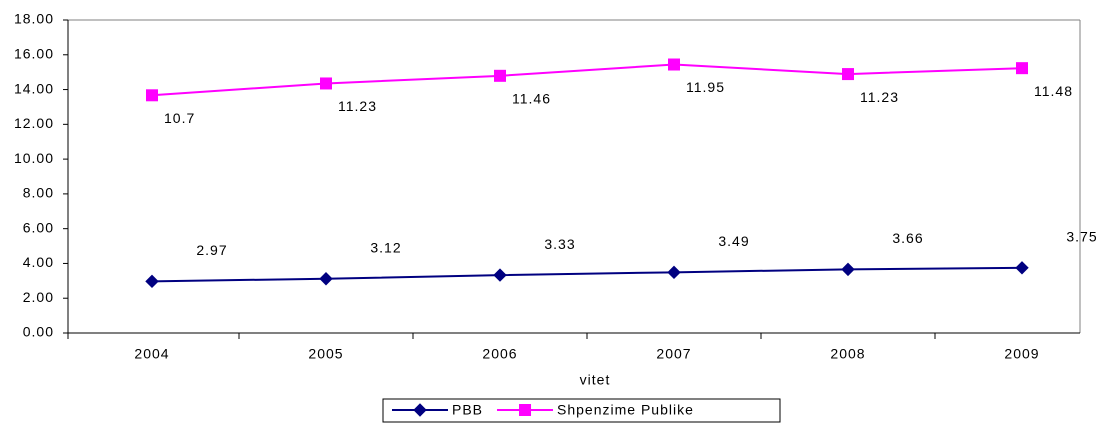 The width and height of the screenshot is (1096, 424). I want to click on legend-label: PBB, so click(467, 410).